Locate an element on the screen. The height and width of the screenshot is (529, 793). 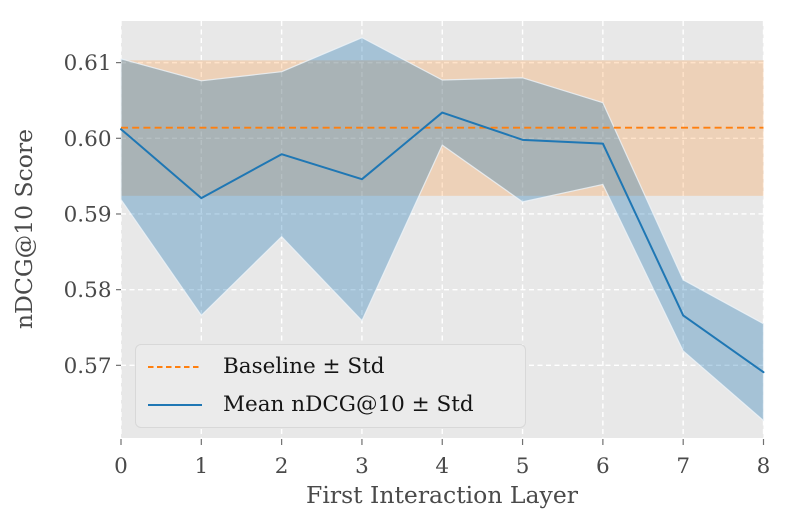
x-tick-label: 1 is located at coordinates (201, 466).